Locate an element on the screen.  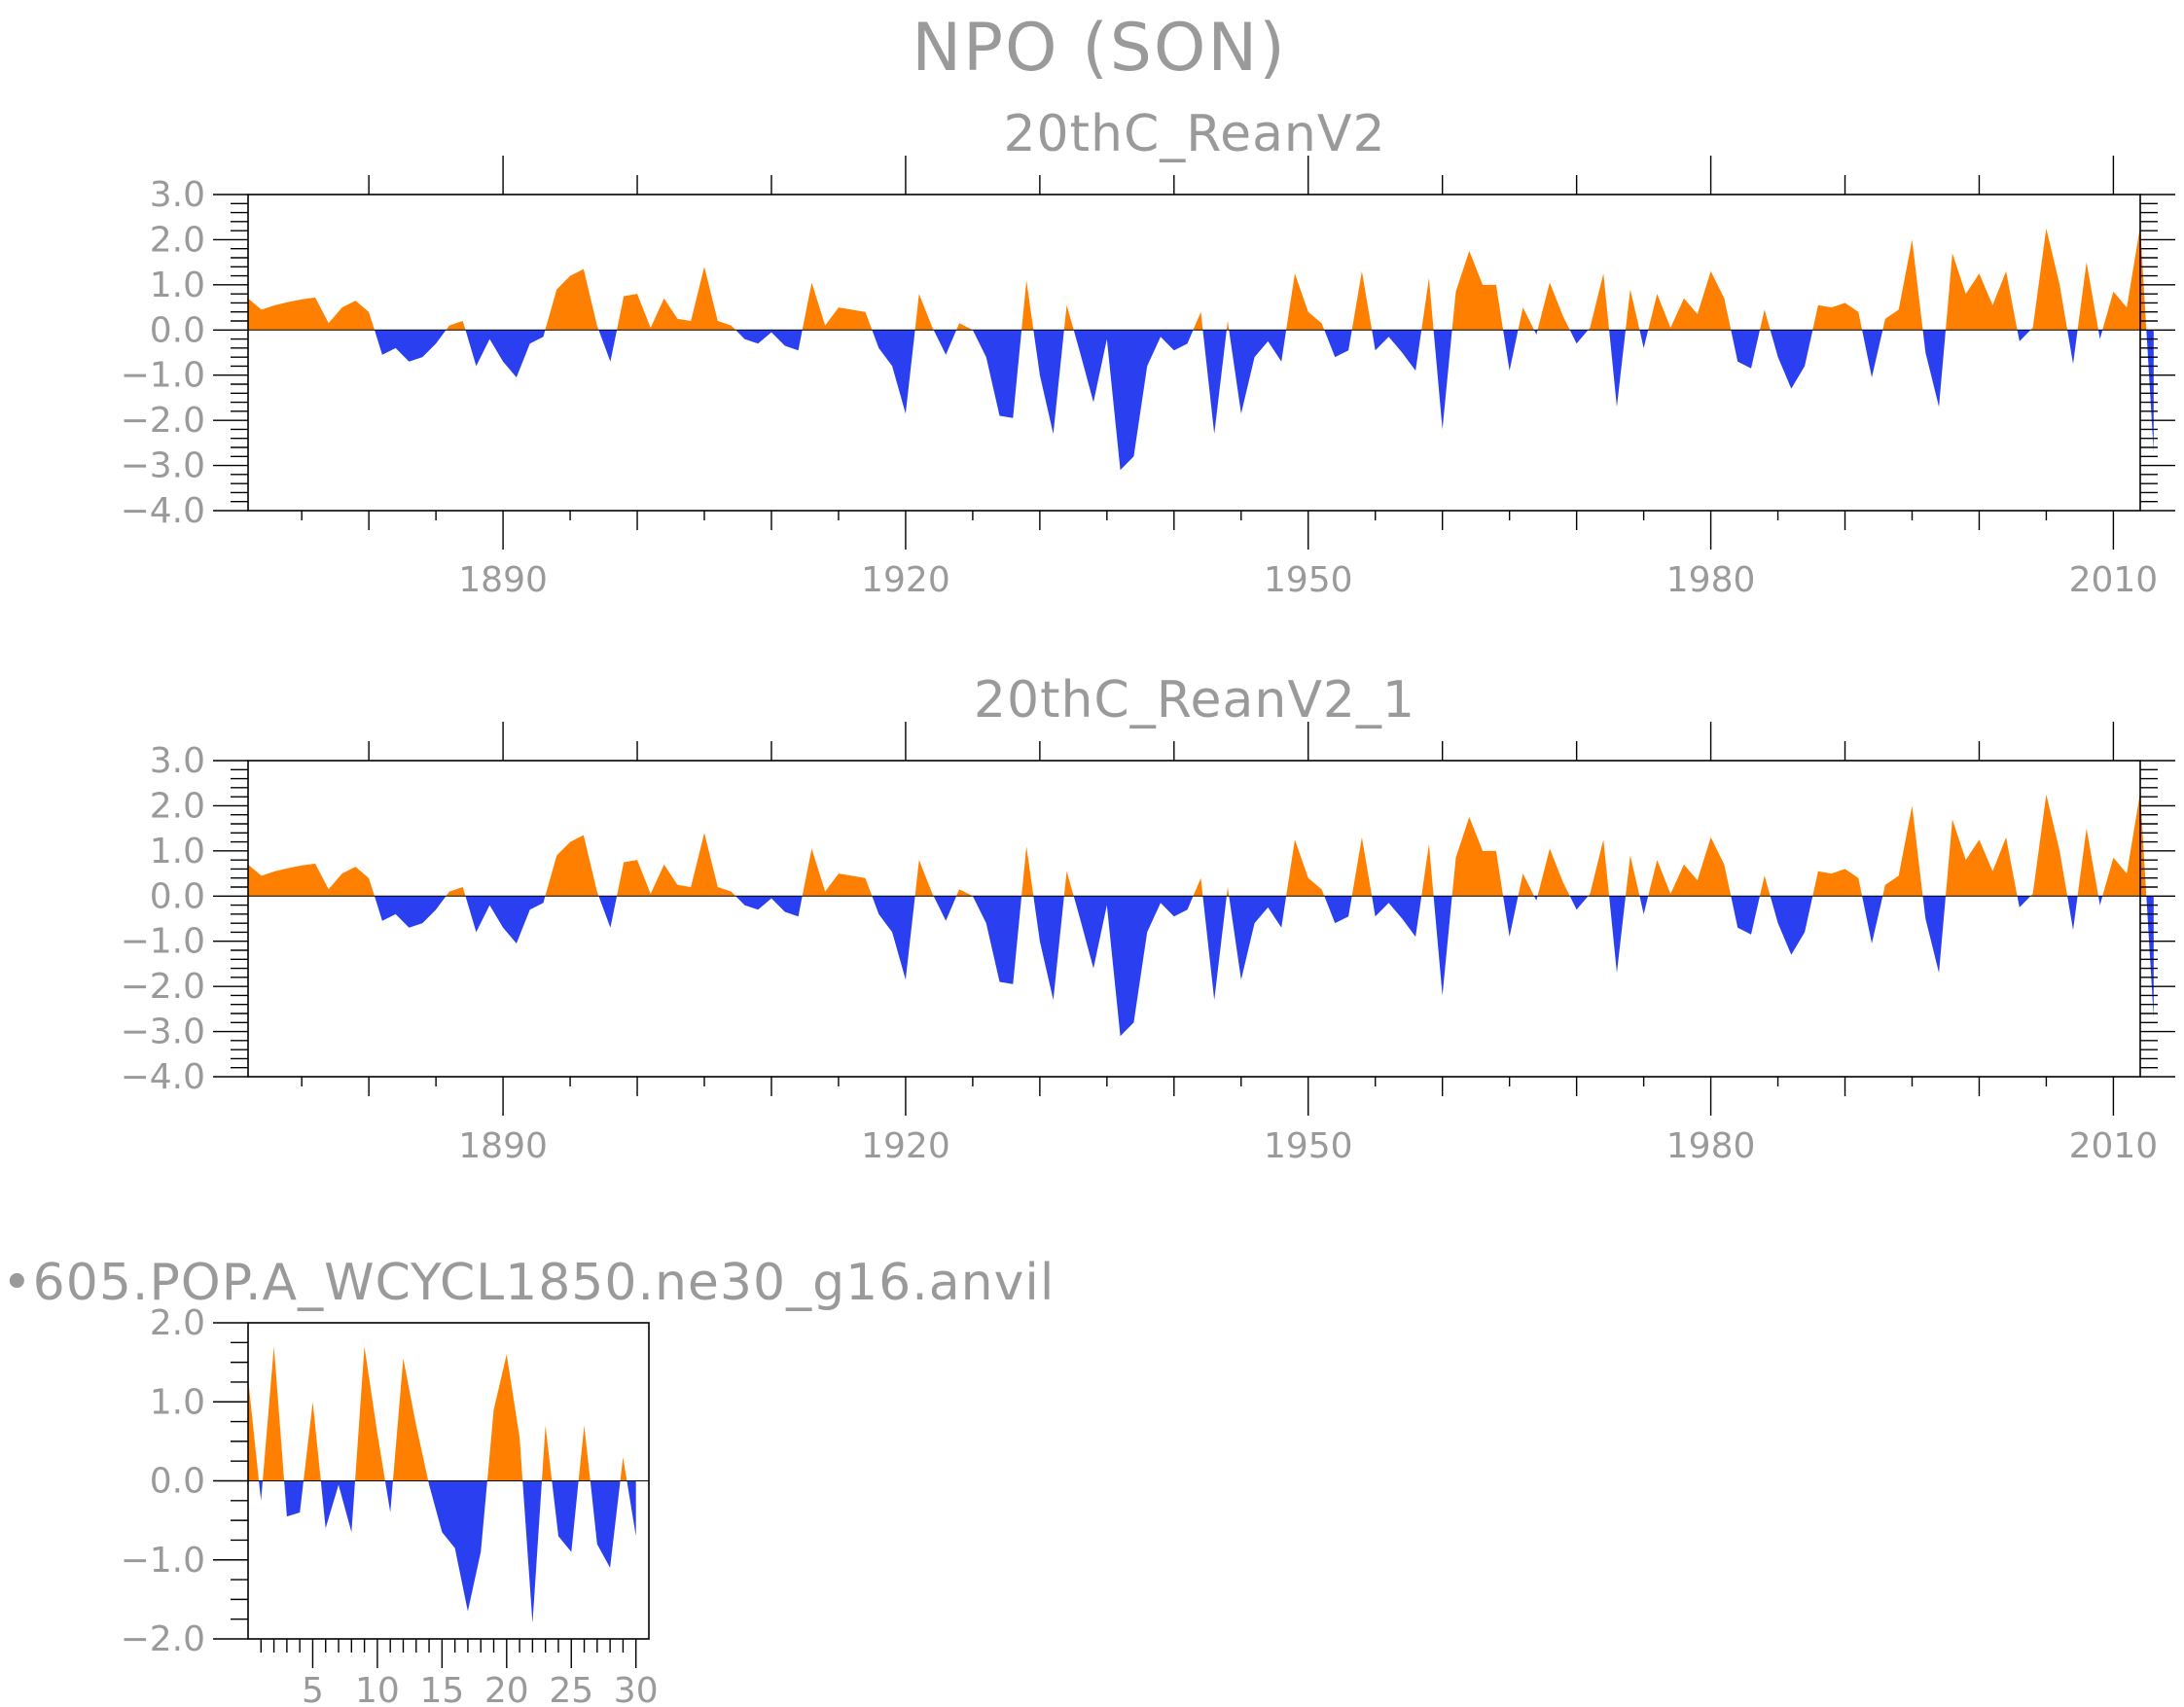
x-tick-label: 20 is located at coordinates (506, 1689).